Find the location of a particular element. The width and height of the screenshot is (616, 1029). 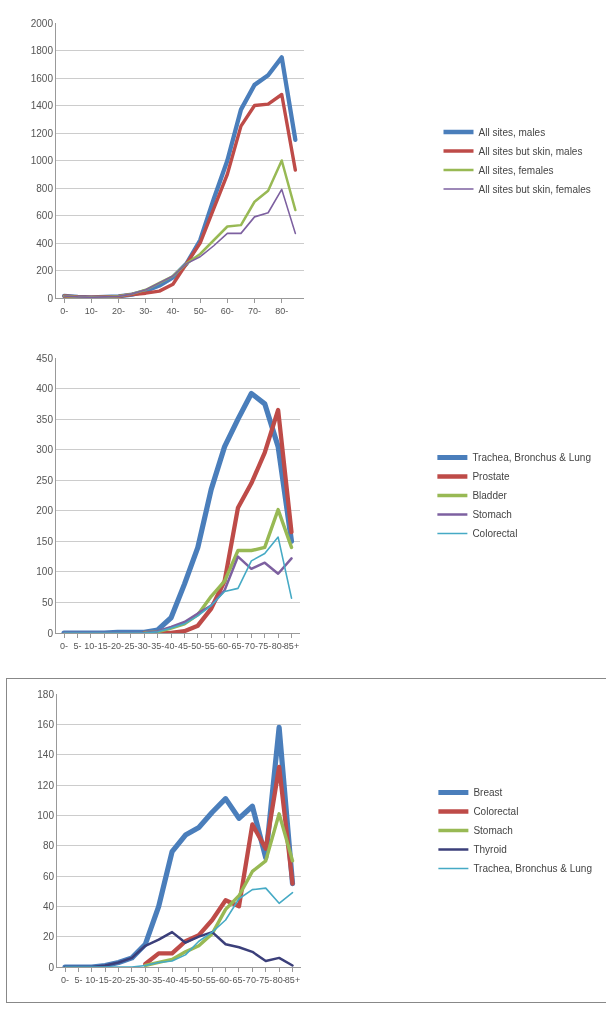

y-tick-label: 180 is located at coordinates (46, 694).